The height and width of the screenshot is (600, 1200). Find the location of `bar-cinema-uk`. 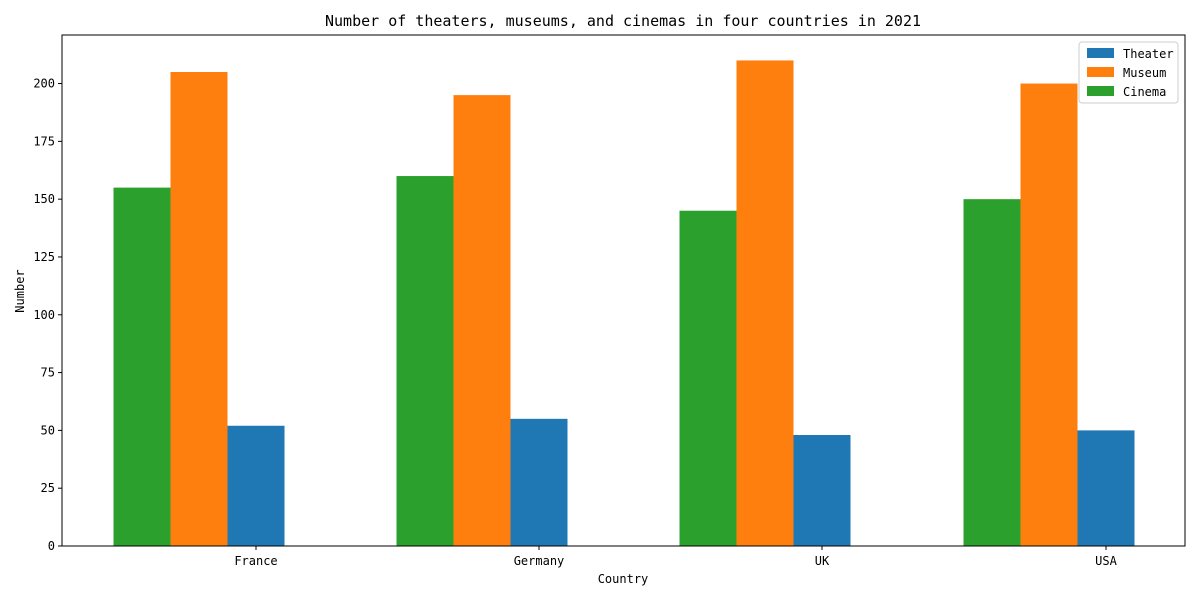

bar-cinema-uk is located at coordinates (708, 378).